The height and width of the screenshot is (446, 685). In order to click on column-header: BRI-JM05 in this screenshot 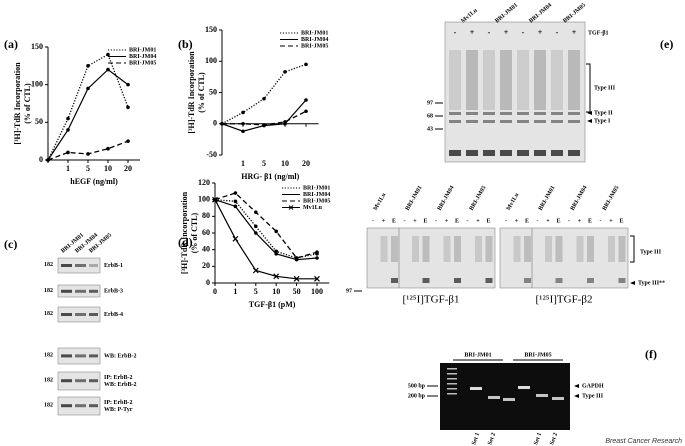, I will do `click(574, 13)`.